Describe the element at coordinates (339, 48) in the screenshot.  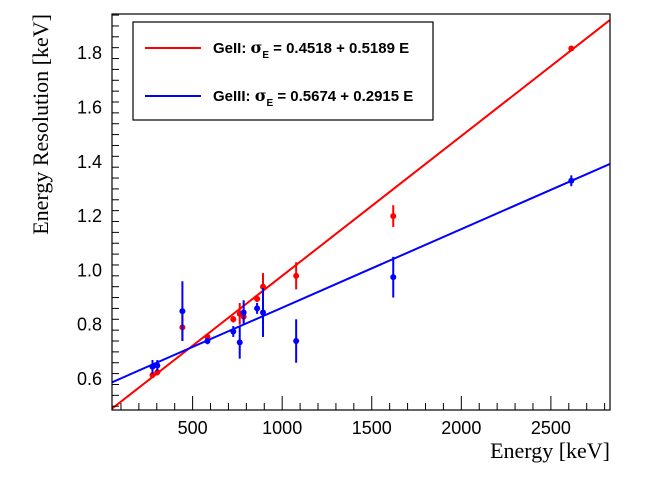
I see `geii-legend-formula: = 0.4518 + 0.5189 E` at that location.